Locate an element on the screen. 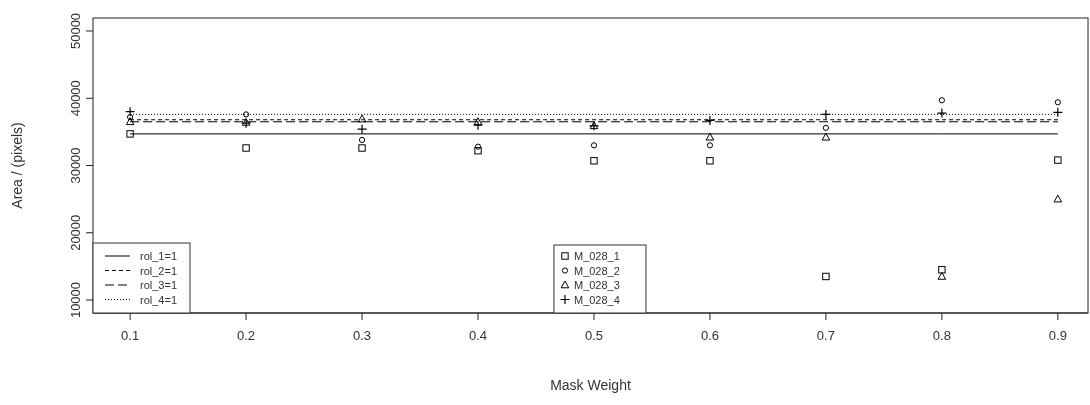 This screenshot has height=405, width=1090. legend-label: rol_3=1 is located at coordinates (159, 285).